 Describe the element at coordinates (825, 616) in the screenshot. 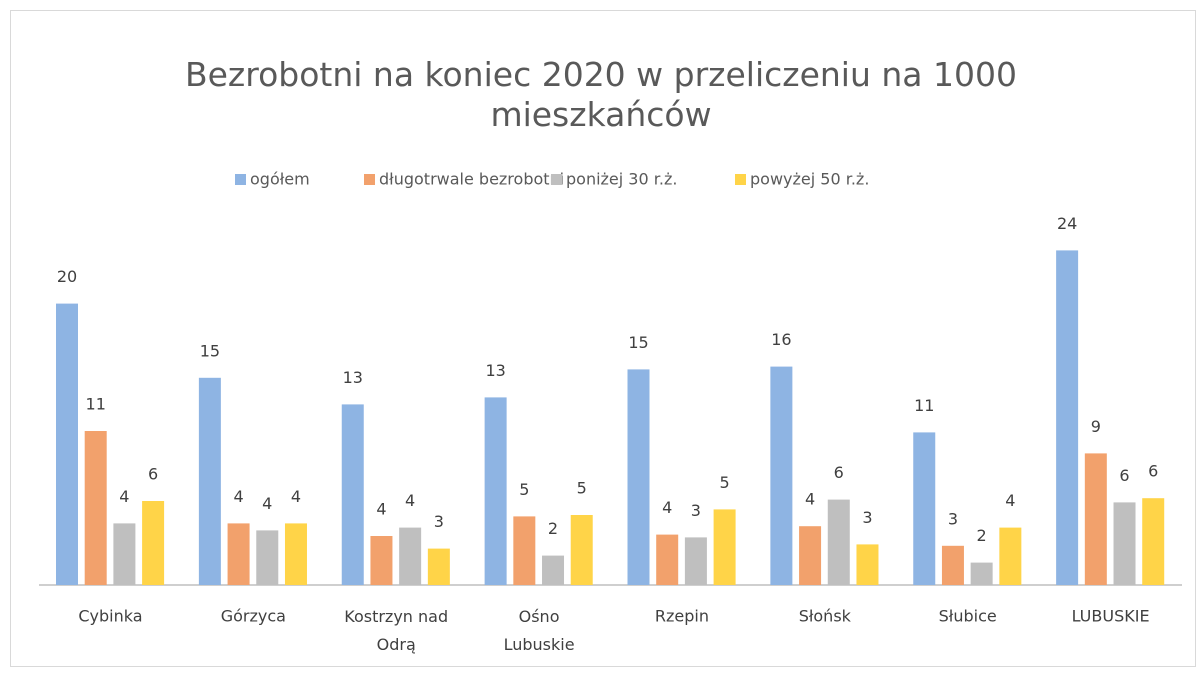

I see `x-tick-label: Słońsk` at that location.